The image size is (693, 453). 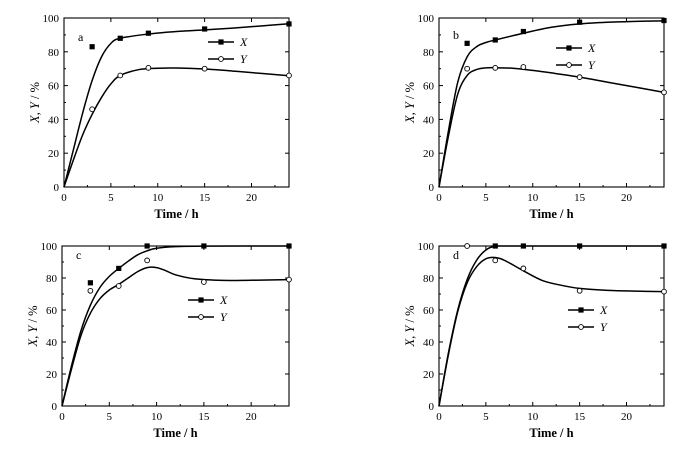 I want to click on x-axis-title: Time / h, so click(x=176, y=214).